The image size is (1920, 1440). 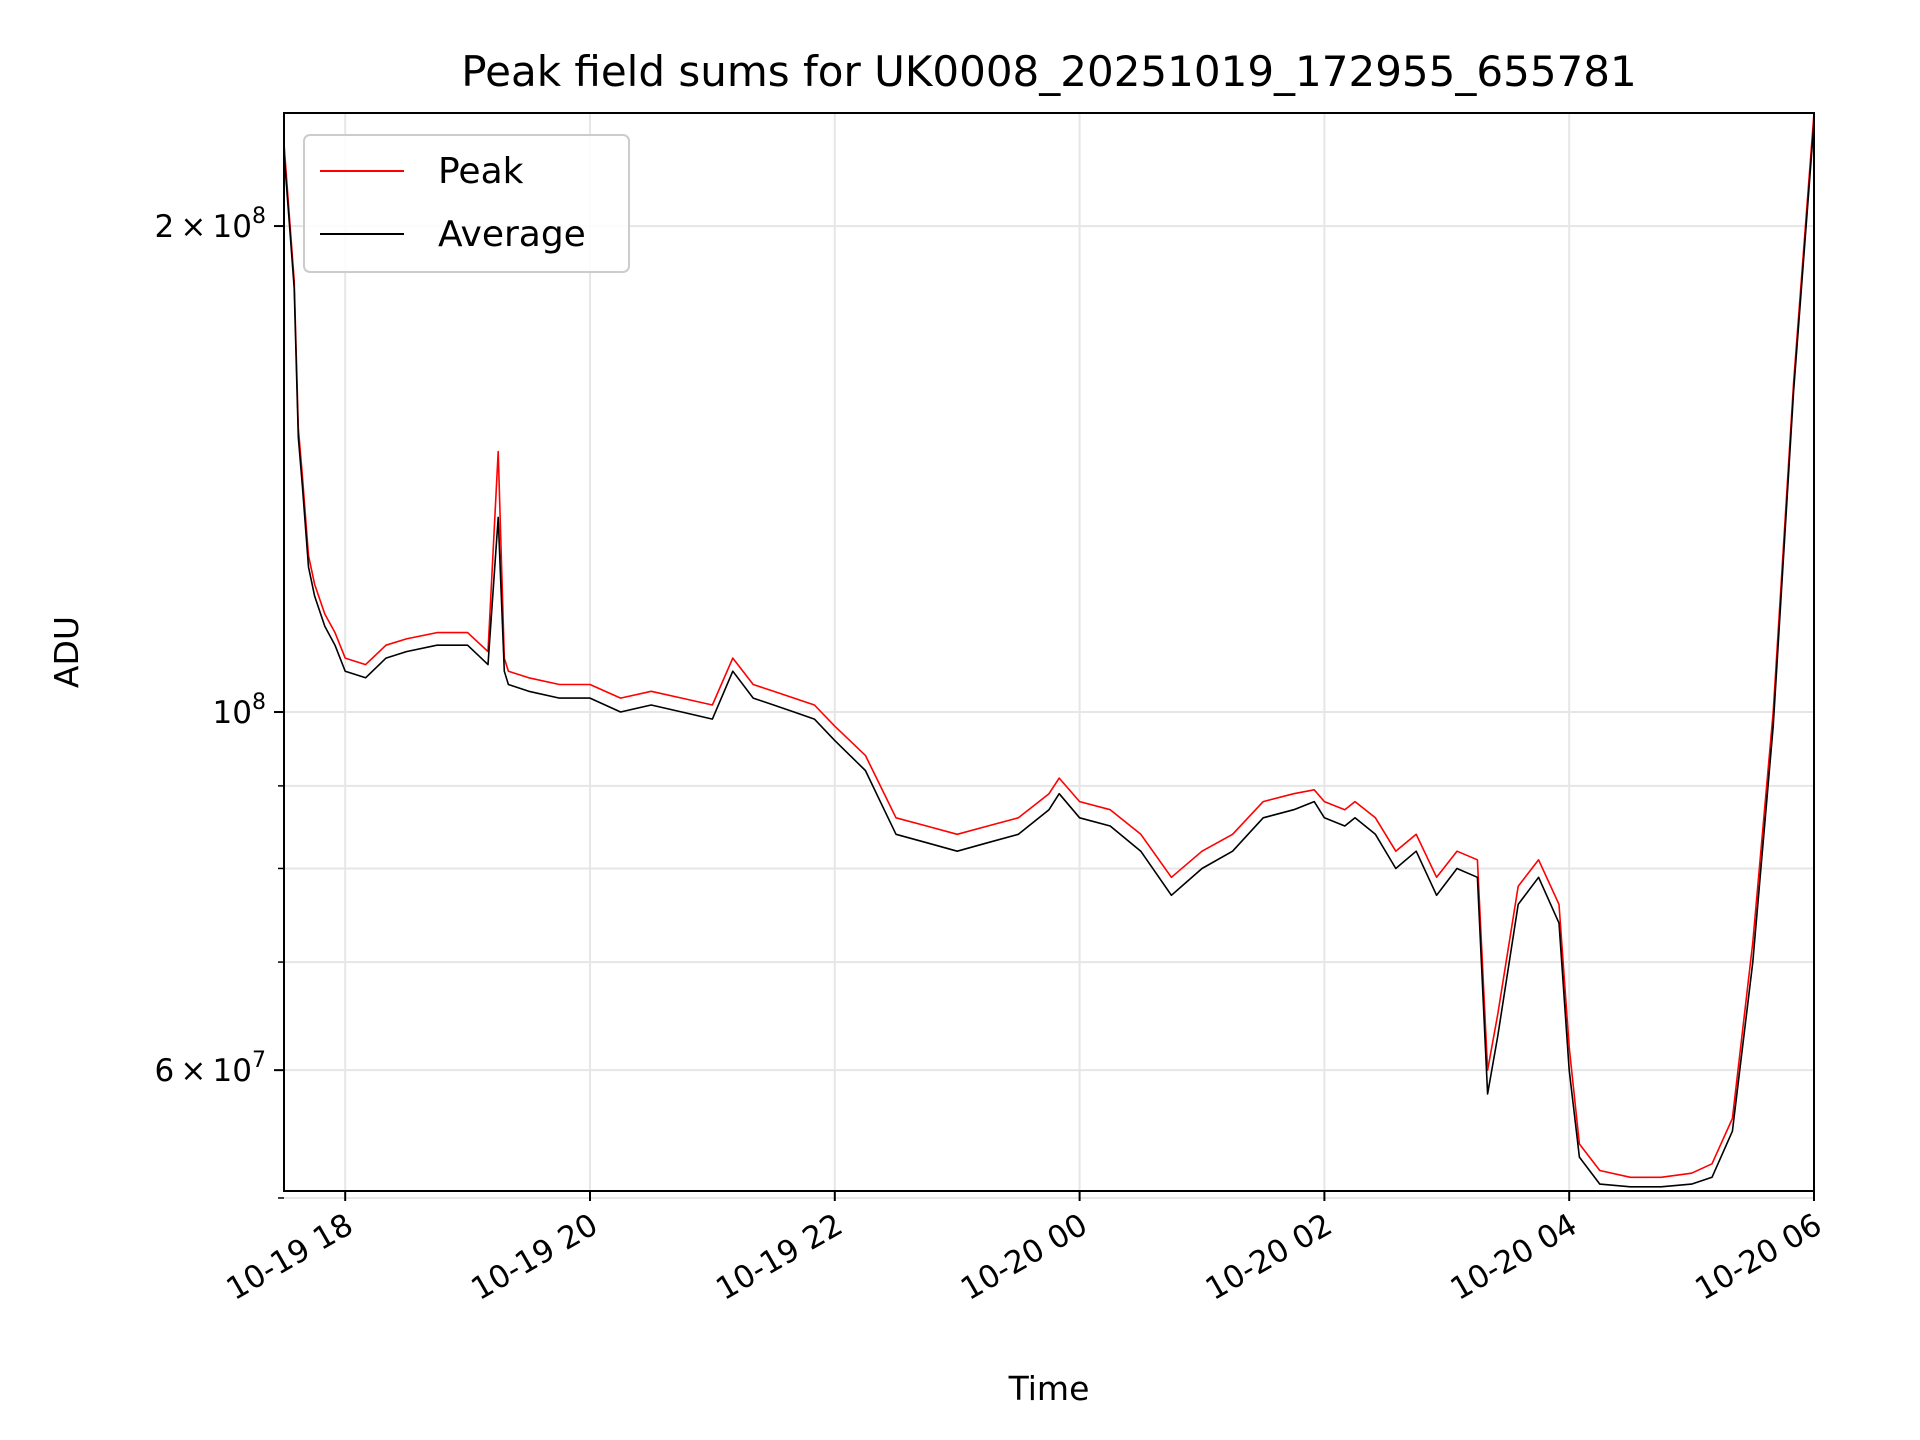 What do you see at coordinates (66, 652) in the screenshot?
I see `y-axis-label: ADU` at bounding box center [66, 652].